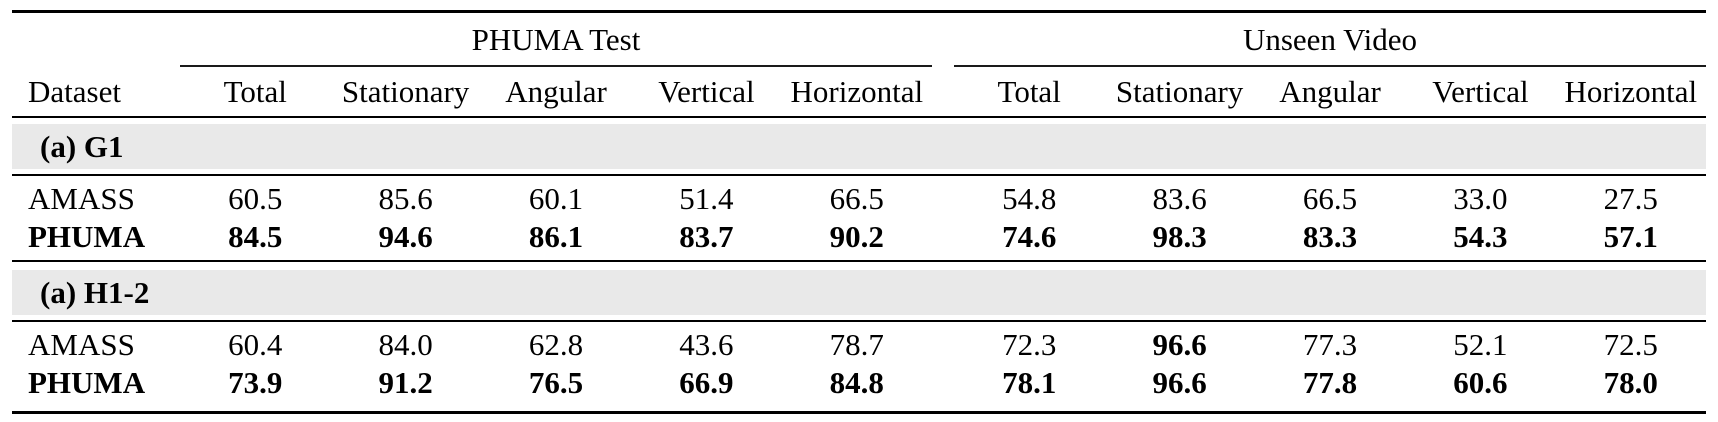 This screenshot has height=422, width=1718. I want to click on value-cell: 85.6, so click(405, 198).